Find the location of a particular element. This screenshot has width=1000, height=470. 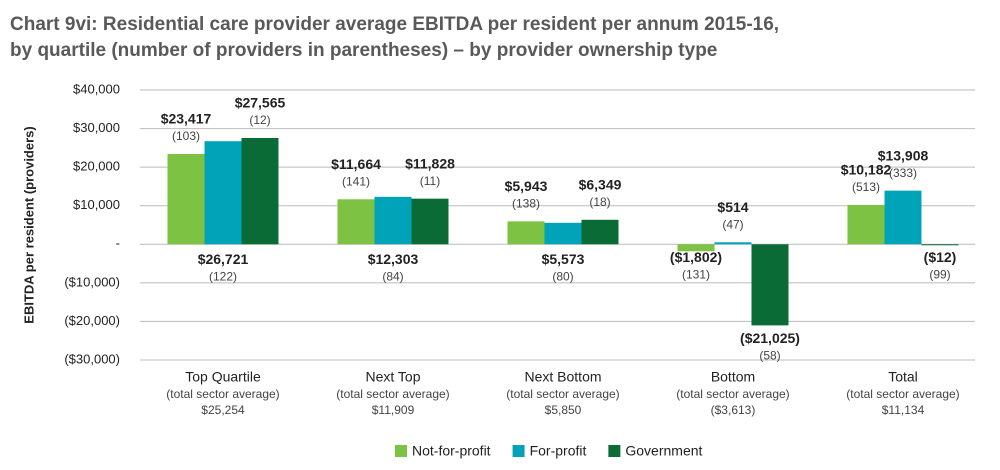

count-label: (131) is located at coordinates (696, 274).